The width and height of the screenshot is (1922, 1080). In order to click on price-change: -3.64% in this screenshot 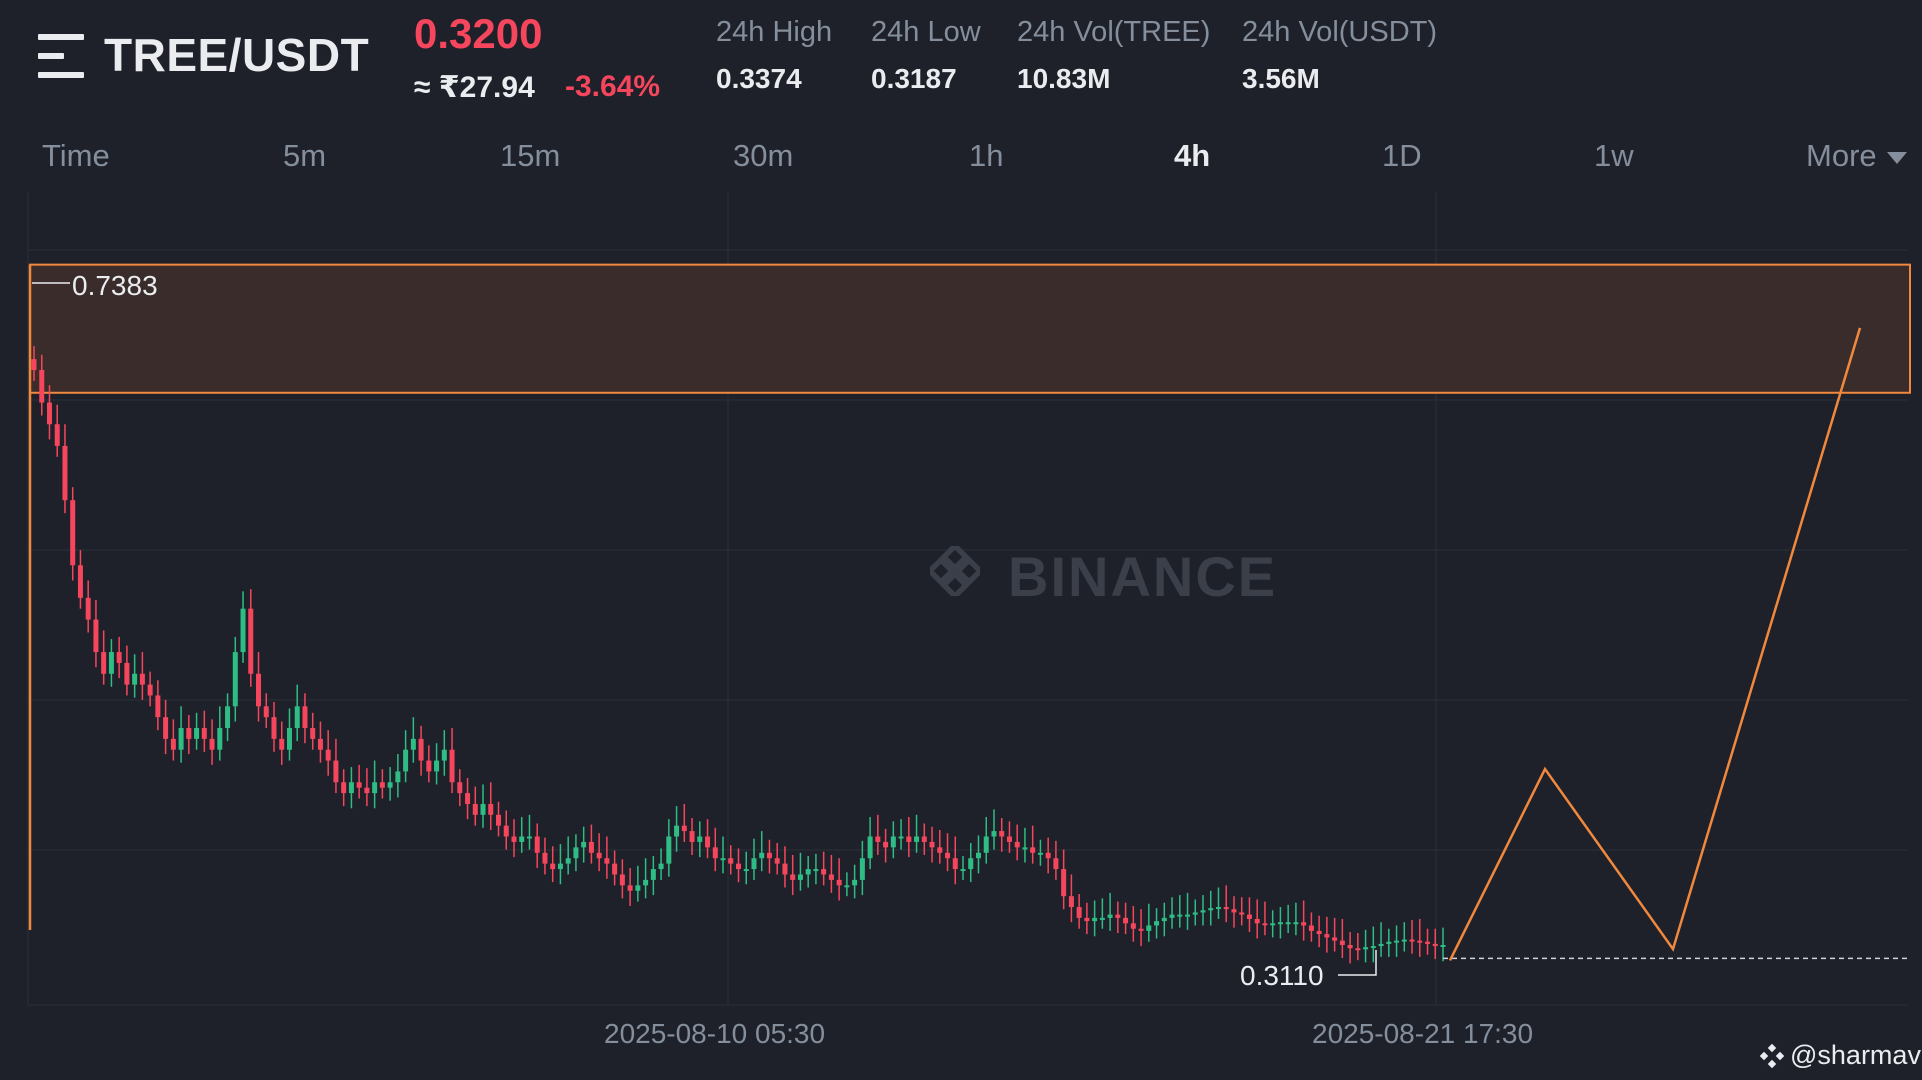, I will do `click(613, 86)`.